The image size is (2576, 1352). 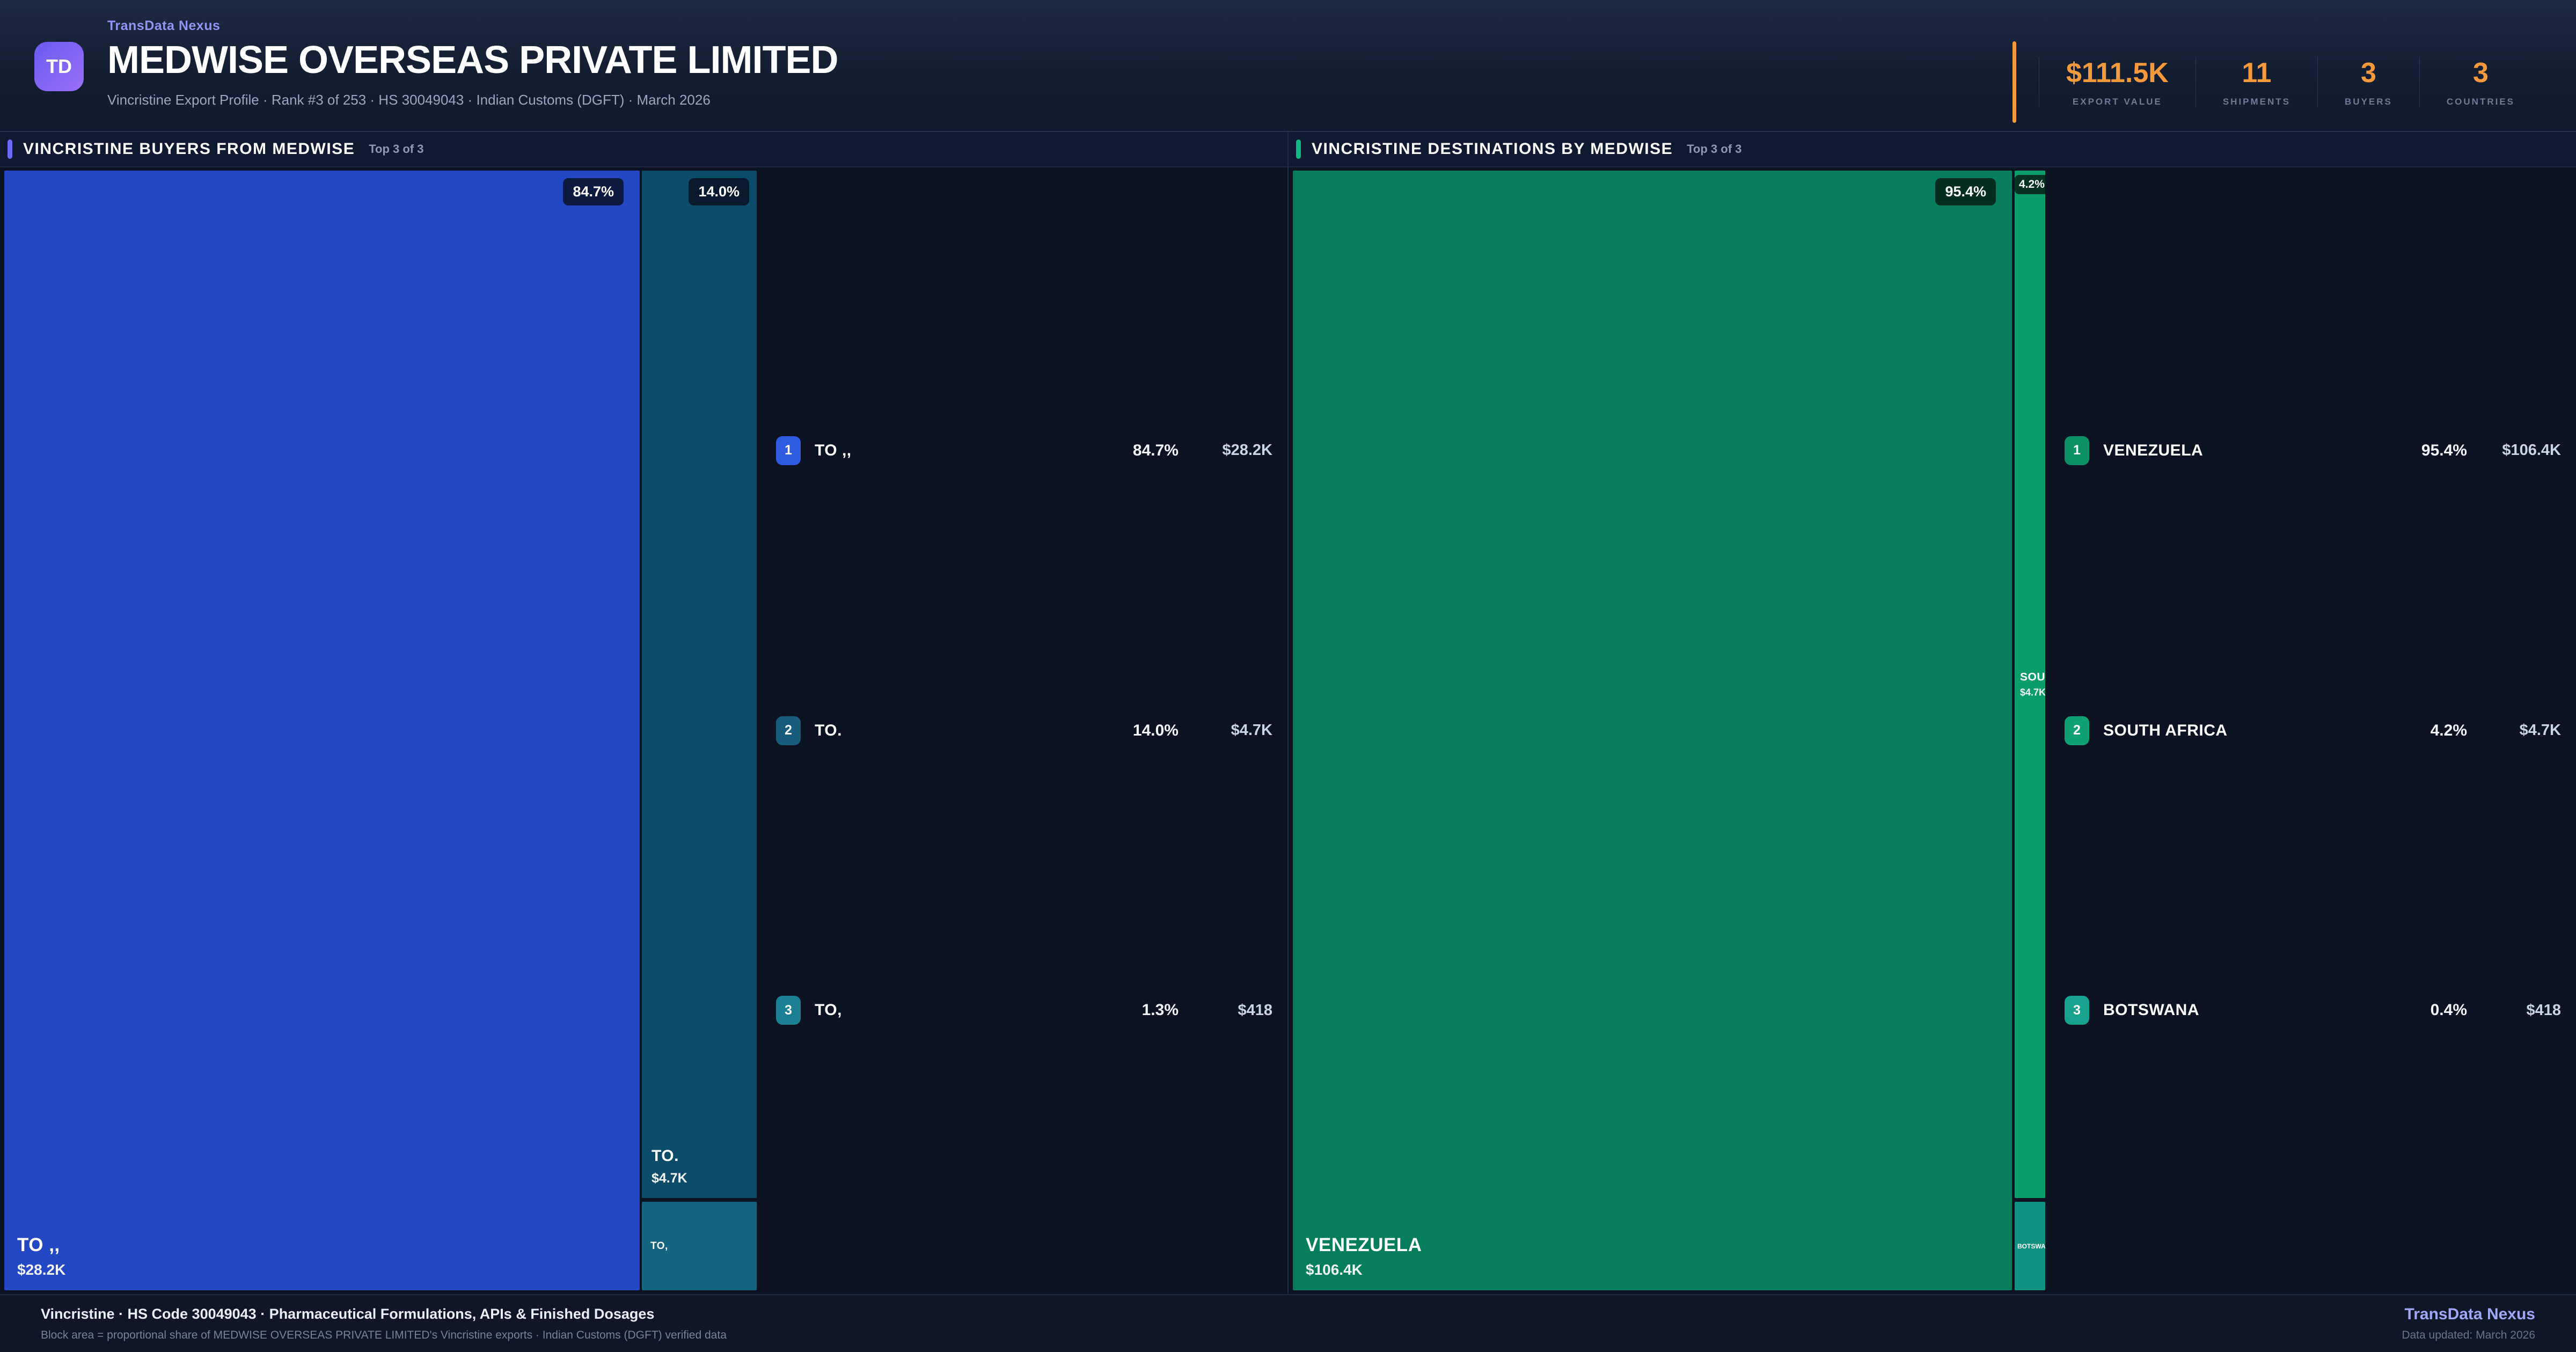 What do you see at coordinates (2257, 73) in the screenshot?
I see `stat-value: 11` at bounding box center [2257, 73].